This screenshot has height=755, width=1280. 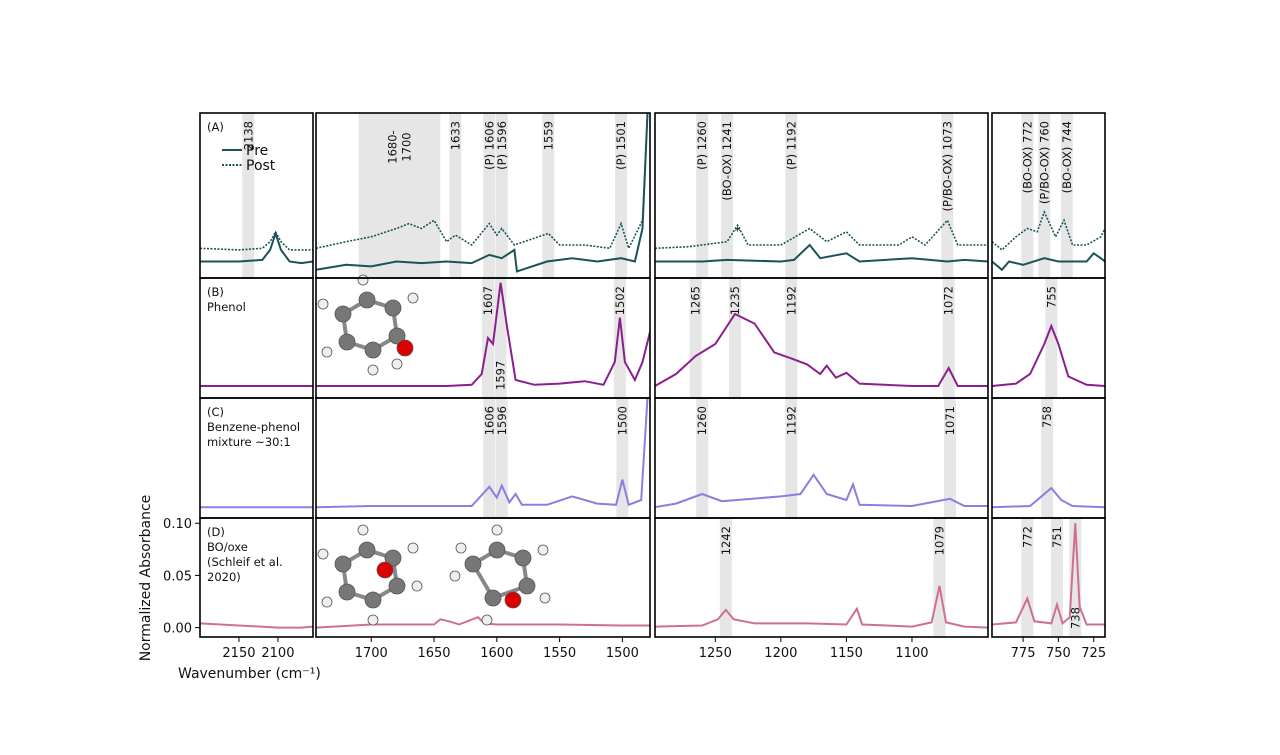 I want to click on x-axis-label: Wavenumber (cm⁻¹), so click(x=249, y=674).